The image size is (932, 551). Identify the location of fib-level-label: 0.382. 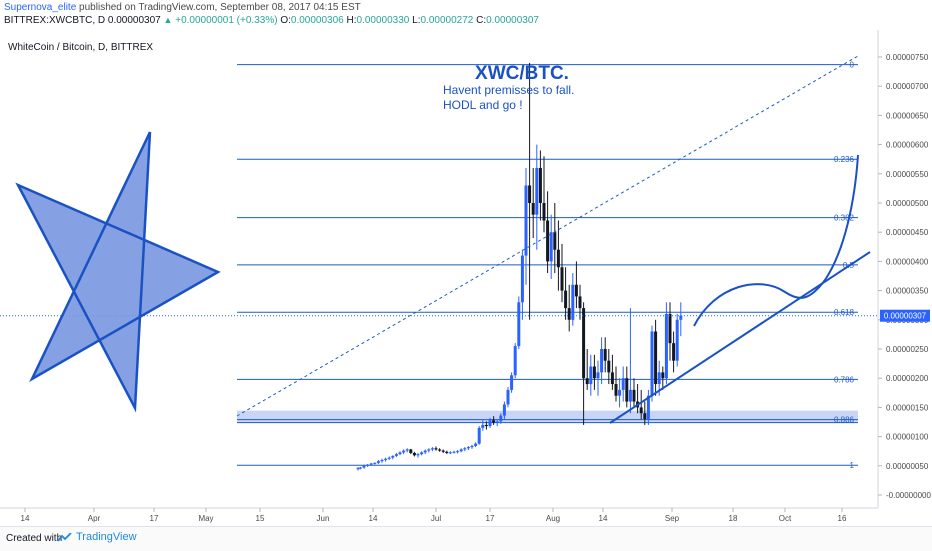
(844, 218).